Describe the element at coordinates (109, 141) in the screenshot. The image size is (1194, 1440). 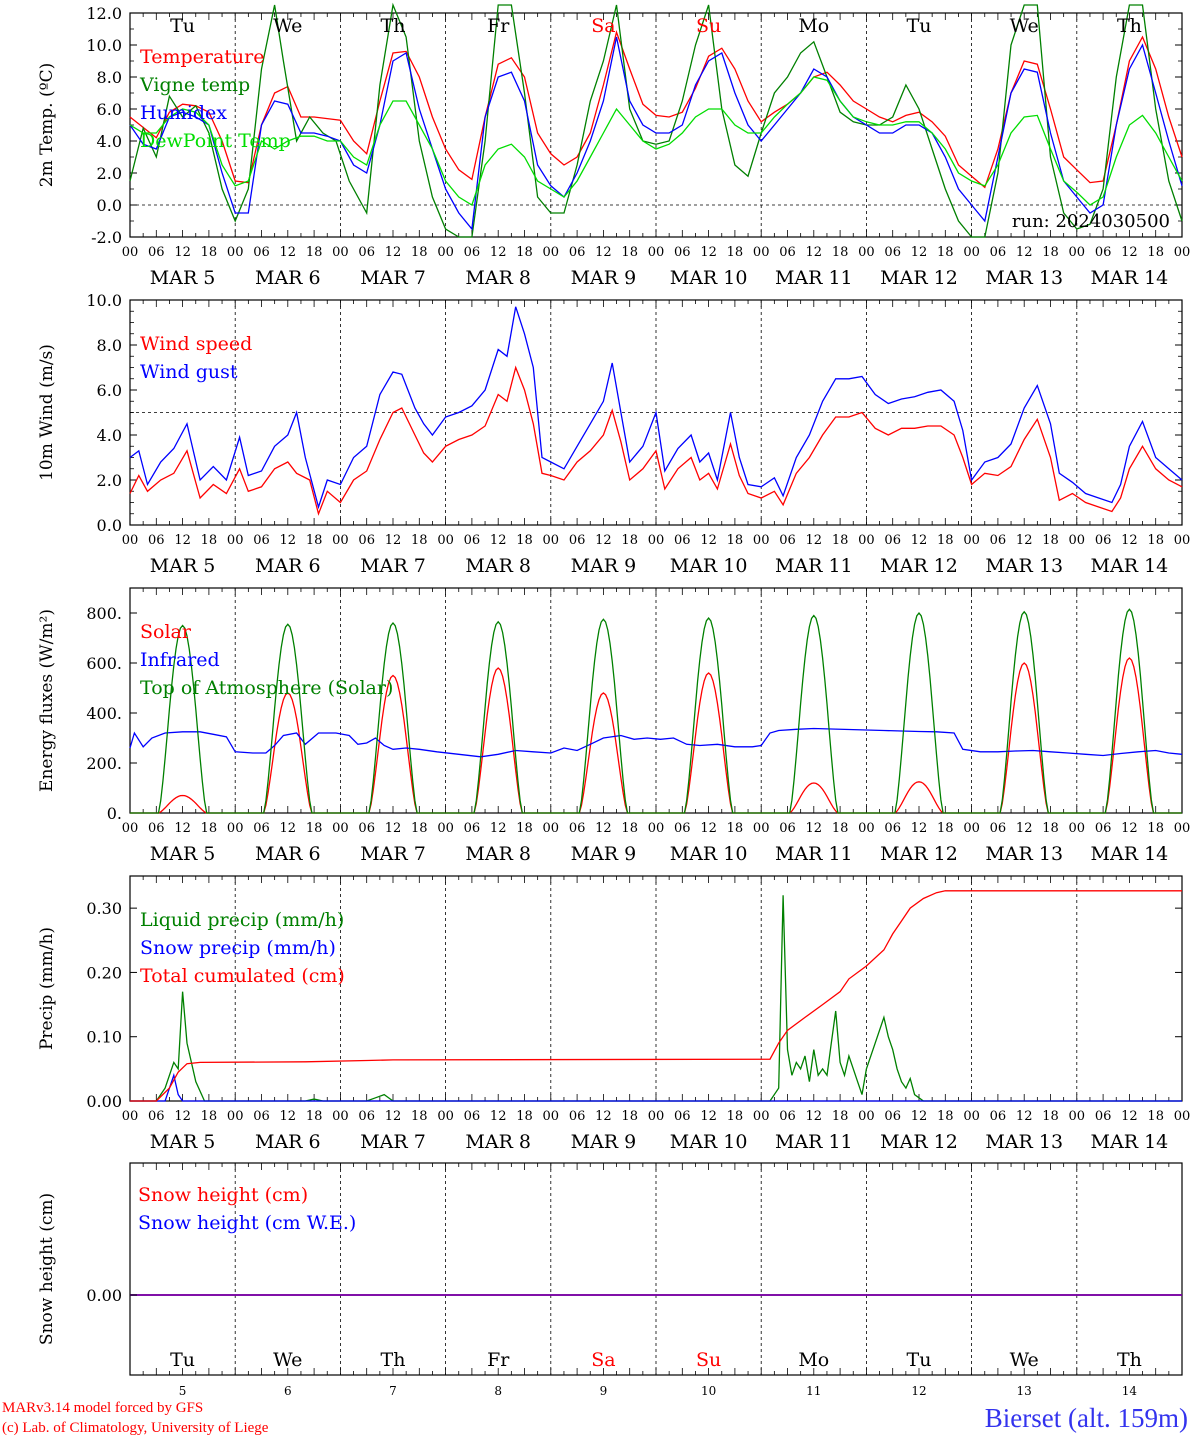
I see `y-tick-label: 4.0` at that location.